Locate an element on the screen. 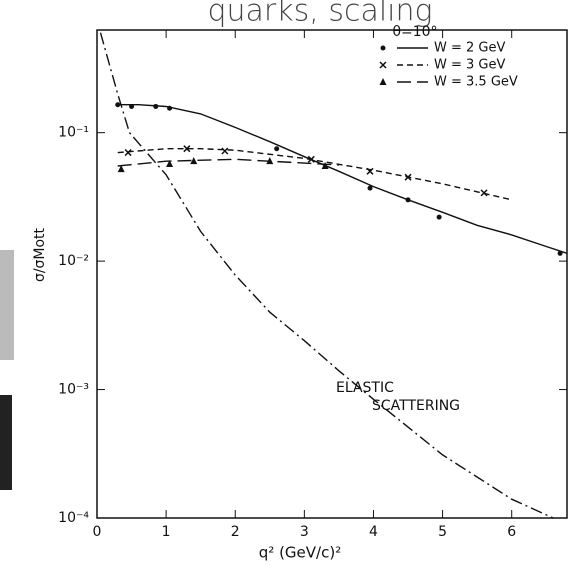 The height and width of the screenshot is (569, 576). legend-label: W = 3 GeV is located at coordinates (469, 65).